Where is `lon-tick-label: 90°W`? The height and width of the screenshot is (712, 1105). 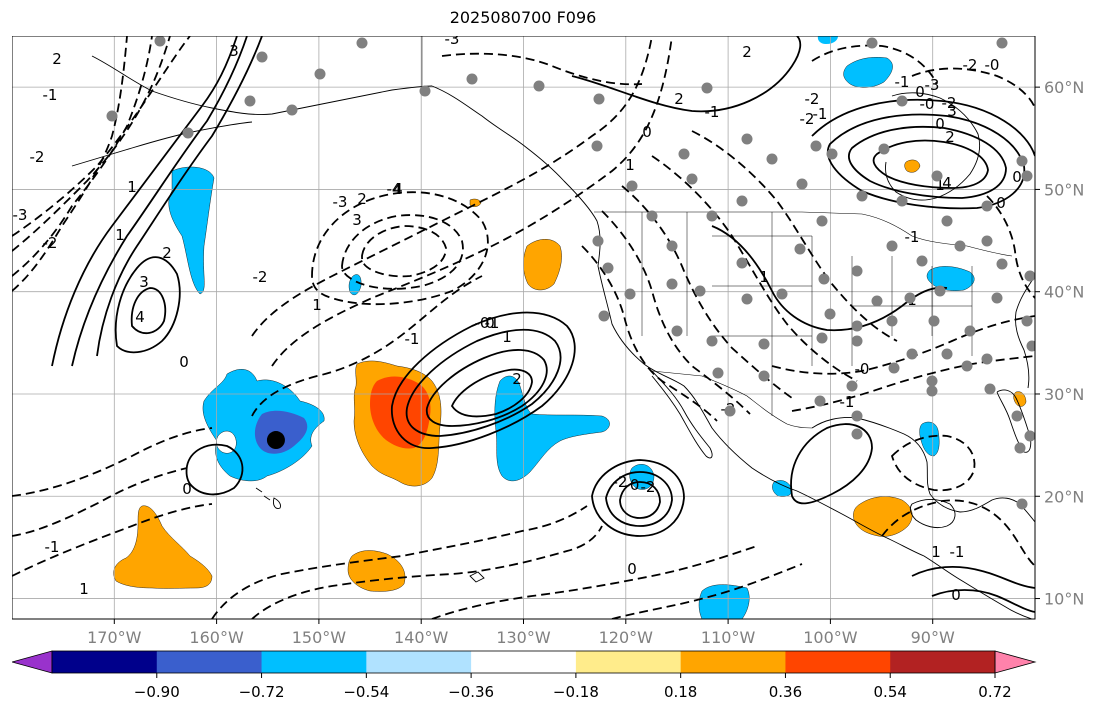
lon-tick-label: 90°W is located at coordinates (933, 637).